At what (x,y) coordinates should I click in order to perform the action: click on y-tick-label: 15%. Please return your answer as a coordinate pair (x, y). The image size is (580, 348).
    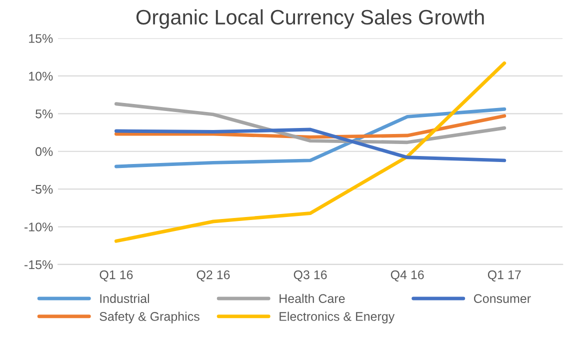
    Looking at the image, I should click on (41, 38).